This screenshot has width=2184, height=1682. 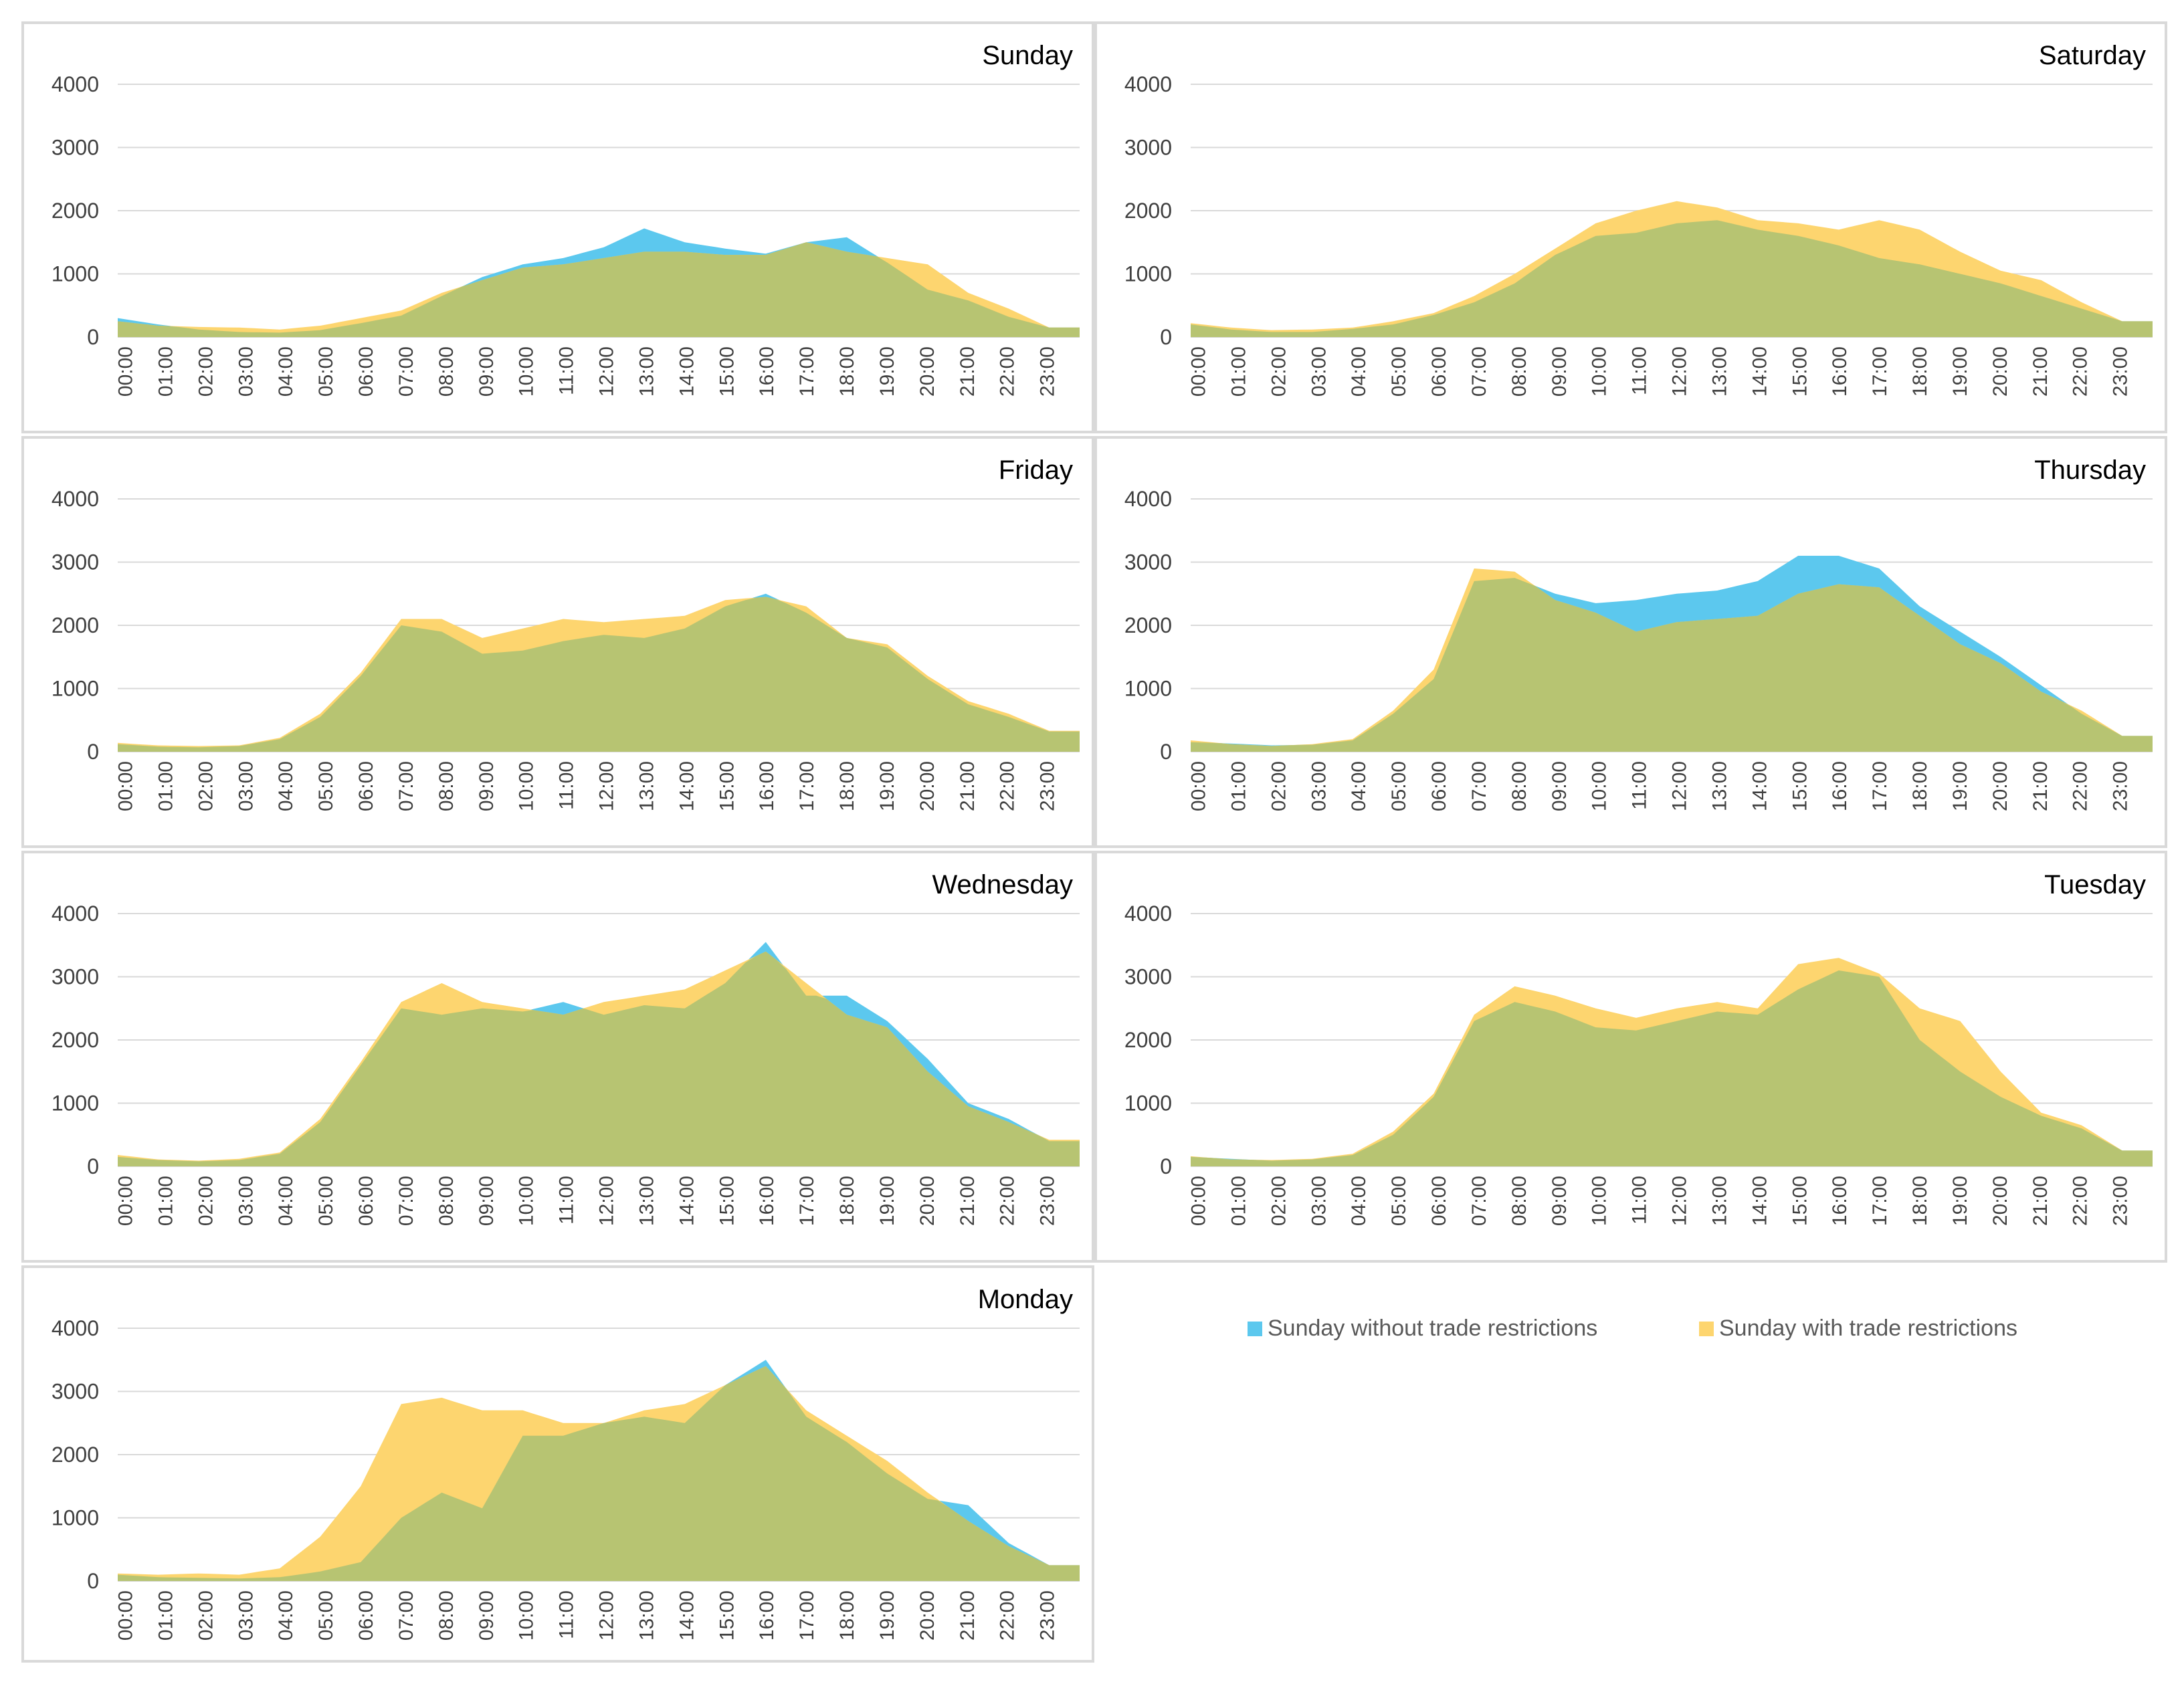 What do you see at coordinates (166, 1201) in the screenshot?
I see `x-tick-label: 01:00` at bounding box center [166, 1201].